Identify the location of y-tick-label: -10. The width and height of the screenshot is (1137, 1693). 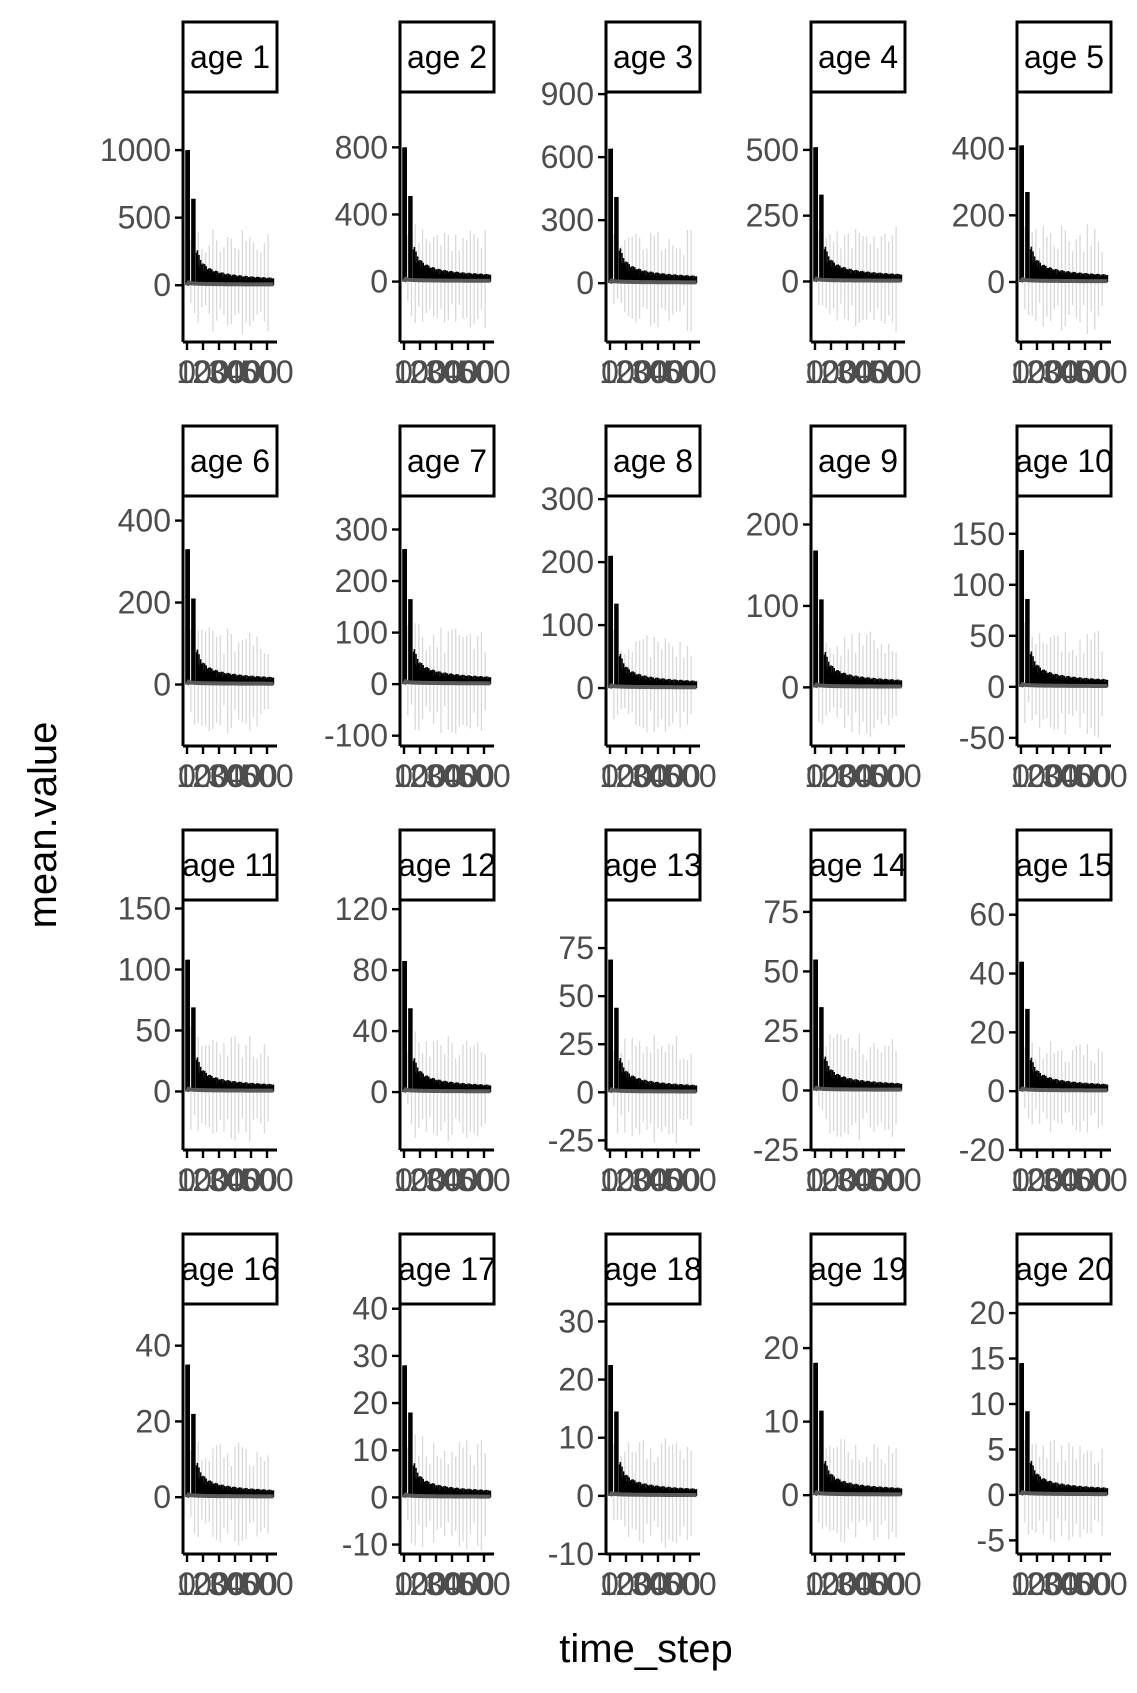
(571, 1554).